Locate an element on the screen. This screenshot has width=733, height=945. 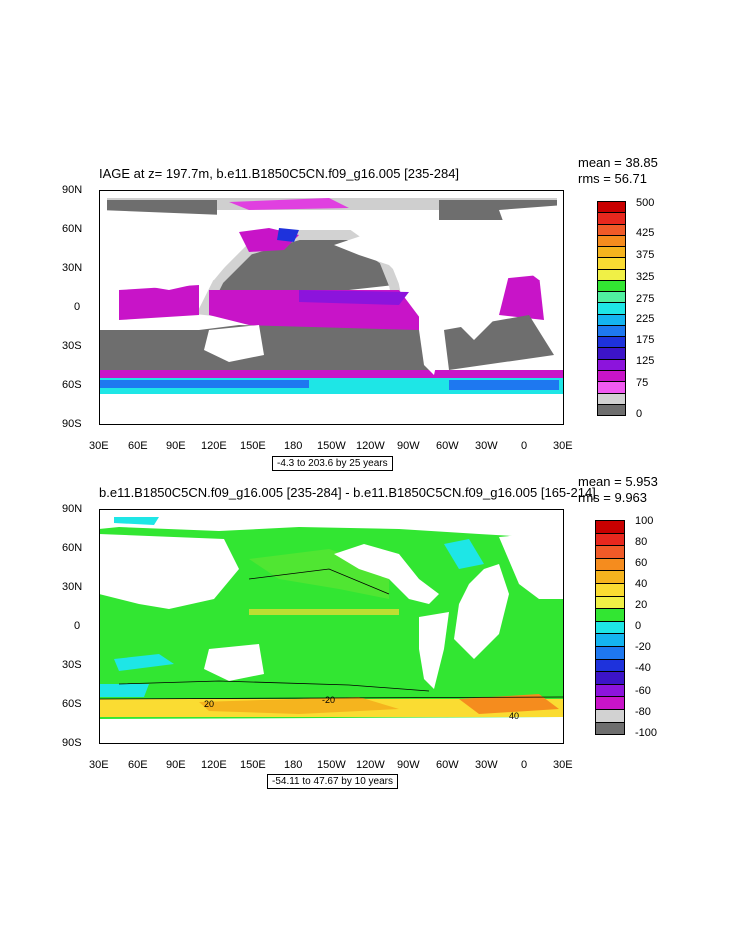
panel1-lon-label: 150W is located at coordinates (331, 446).